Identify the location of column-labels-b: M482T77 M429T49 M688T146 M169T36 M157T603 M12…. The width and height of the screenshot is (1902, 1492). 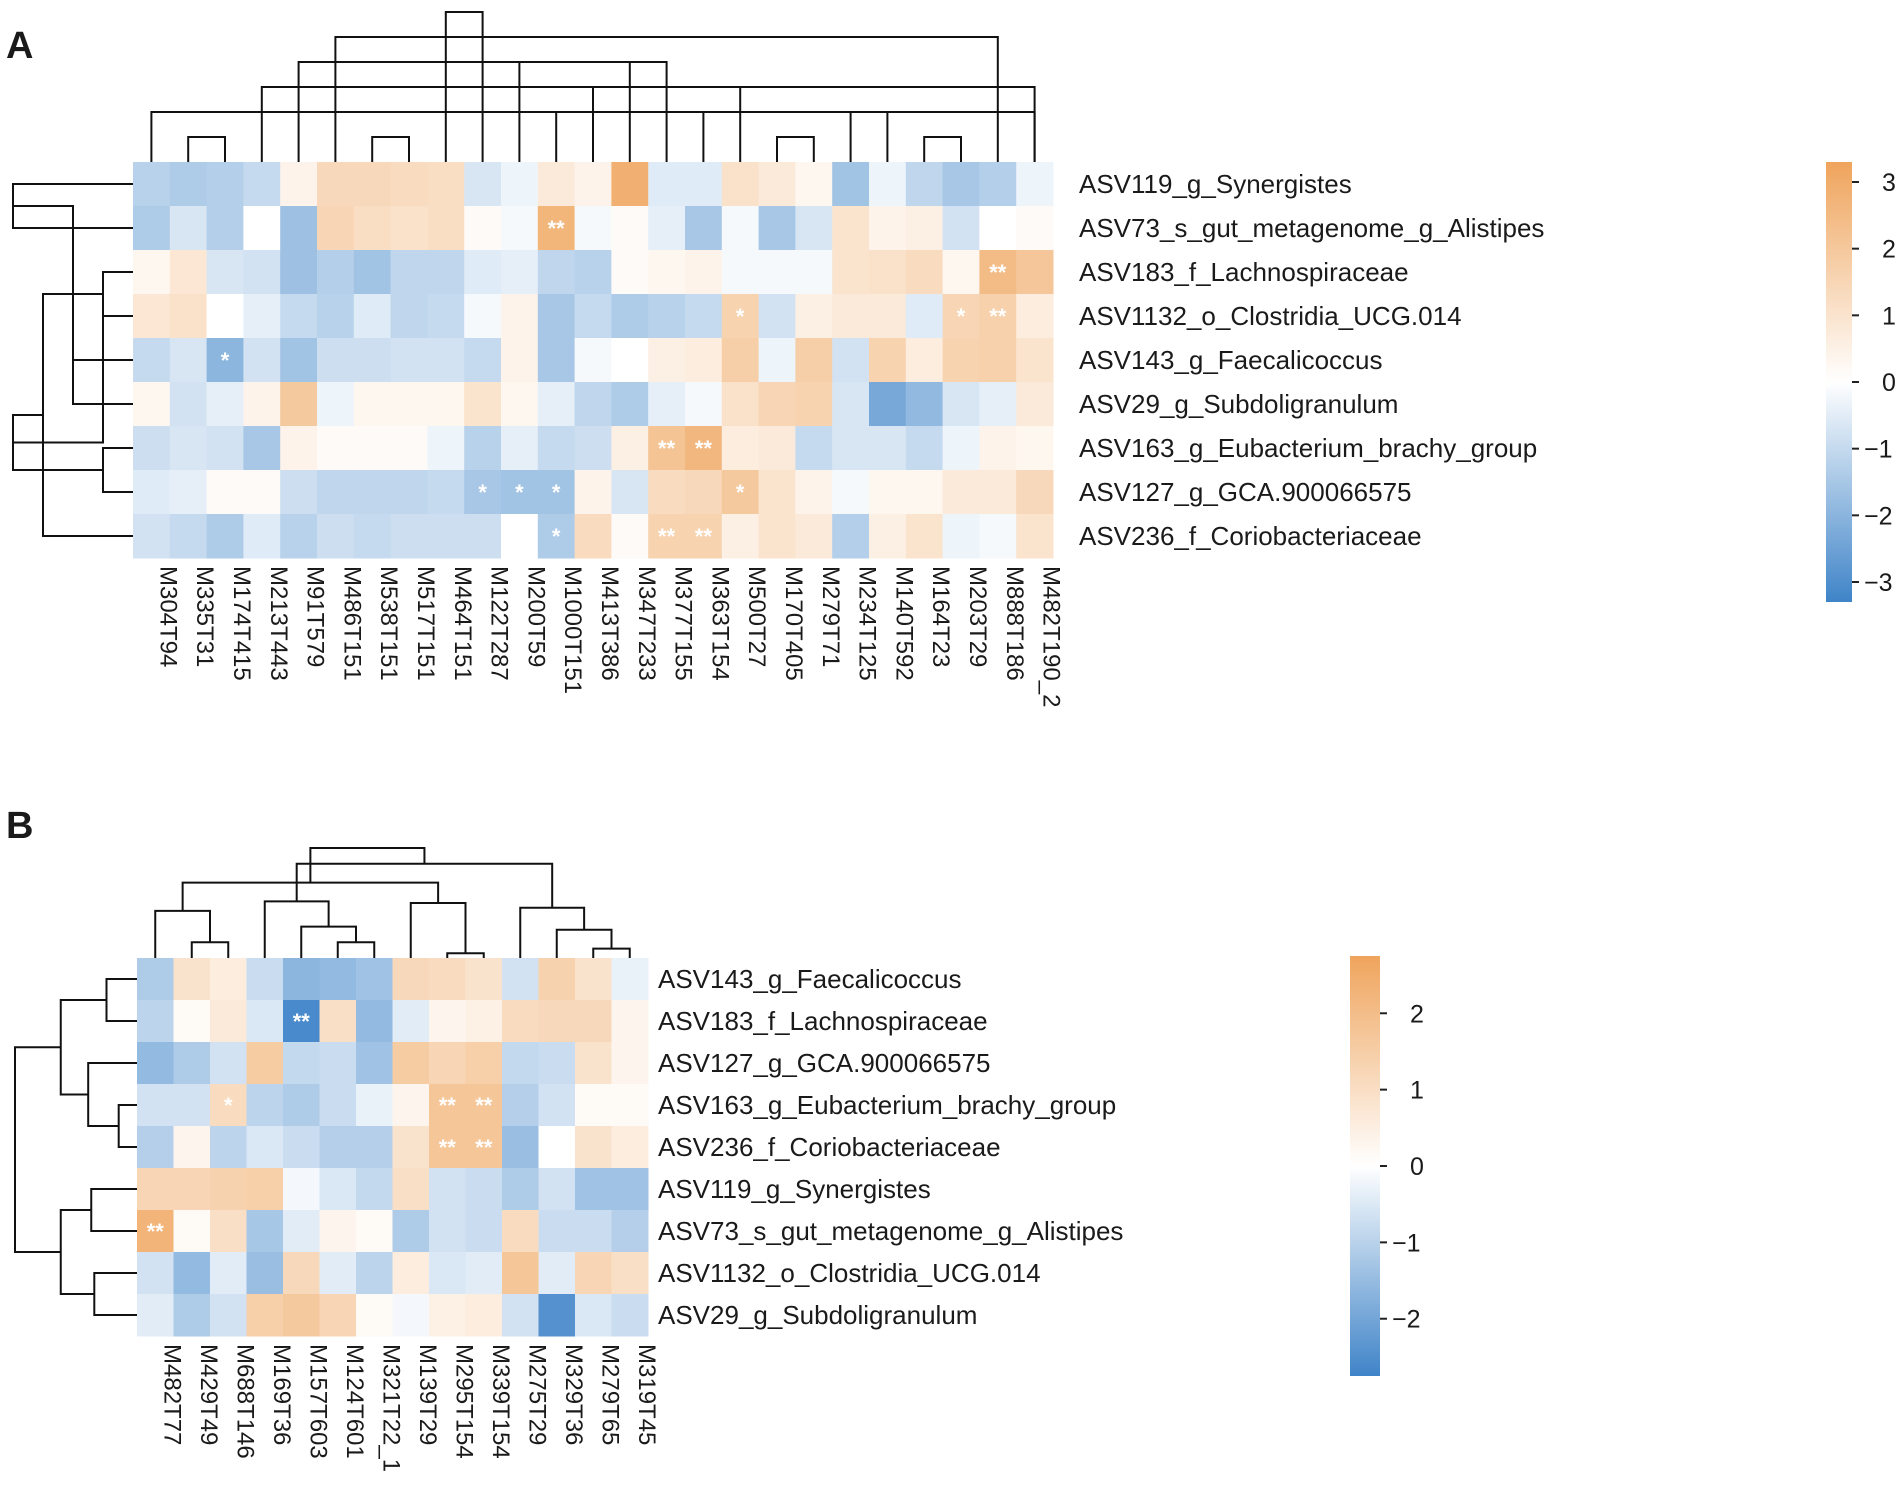
(409, 1408).